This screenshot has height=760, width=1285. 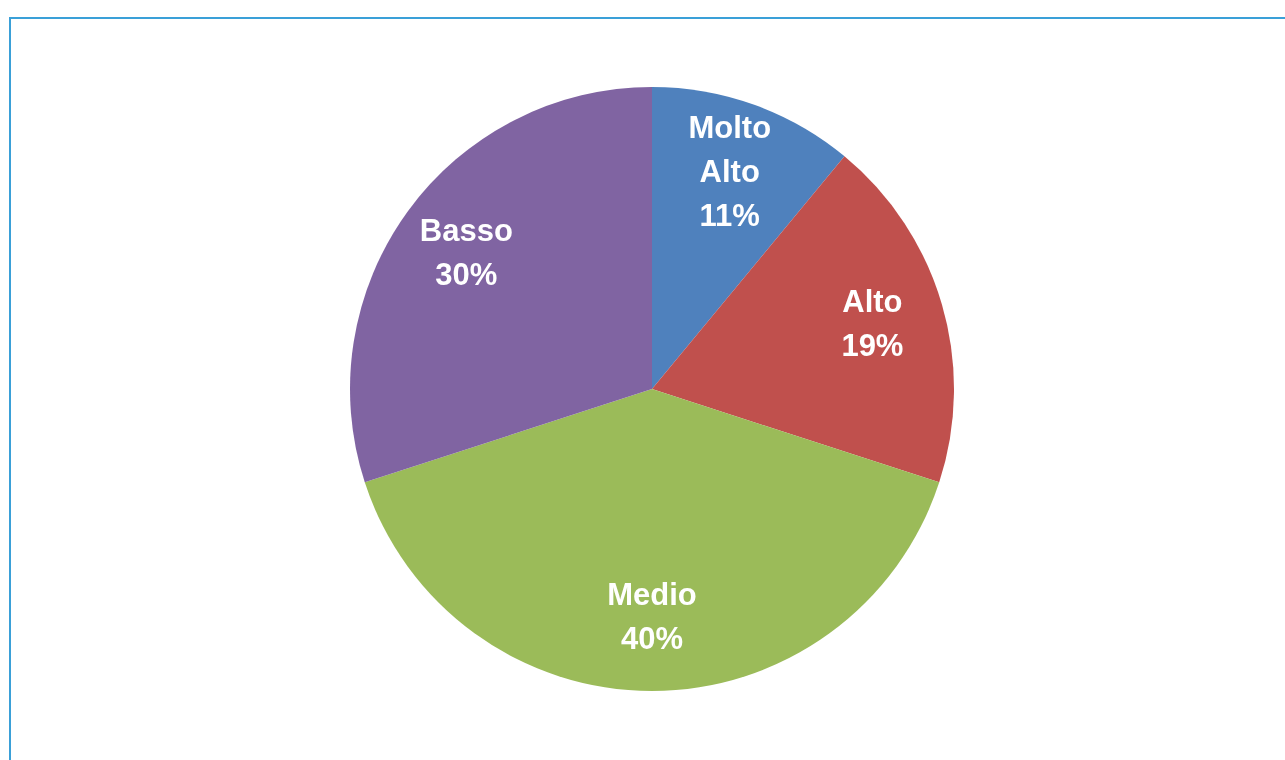 What do you see at coordinates (872, 301) in the screenshot?
I see `slice-label: Alto` at bounding box center [872, 301].